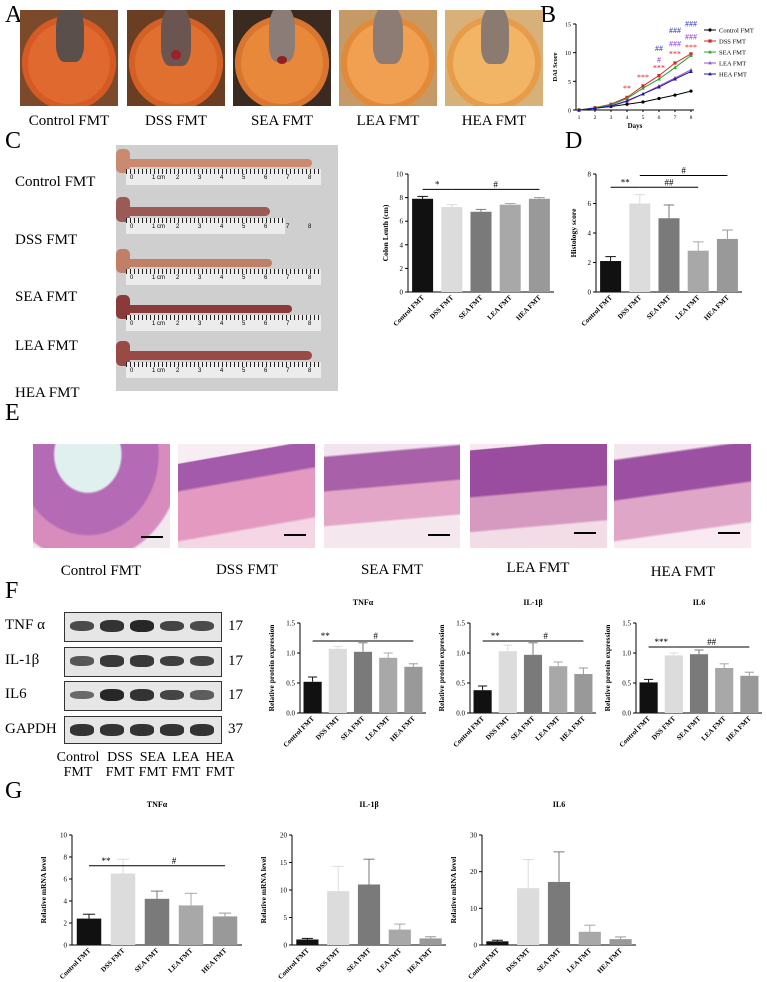 This screenshot has width=767, height=982. Describe the element at coordinates (682, 496) in the screenshot. I see `histo-hea` at that location.